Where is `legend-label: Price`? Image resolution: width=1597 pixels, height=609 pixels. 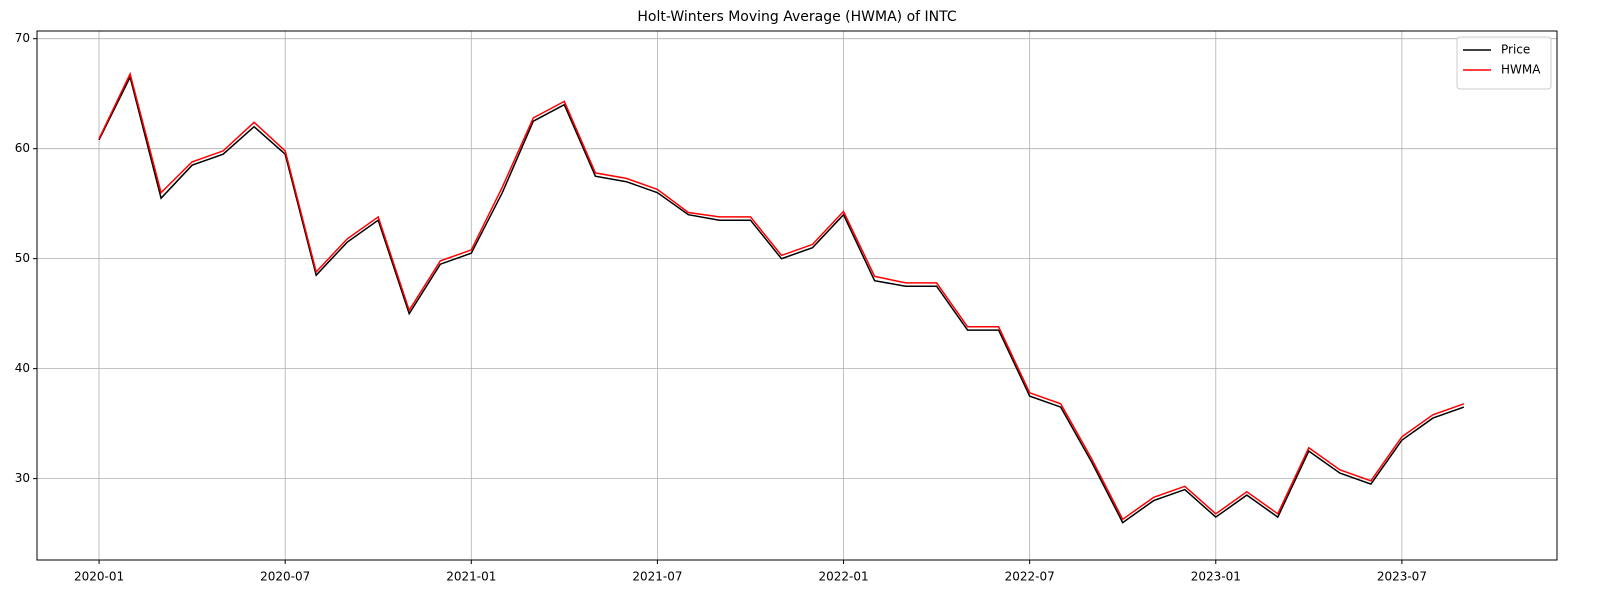 legend-label: Price is located at coordinates (1515, 50).